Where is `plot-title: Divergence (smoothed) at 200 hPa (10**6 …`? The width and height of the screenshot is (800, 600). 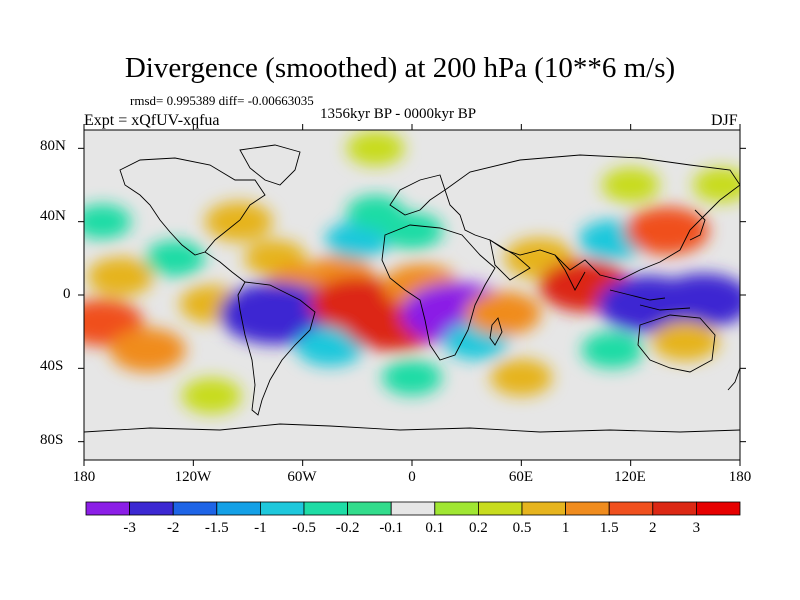
plot-title: Divergence (smoothed) at 200 hPa (10**6 … is located at coordinates (400, 68).